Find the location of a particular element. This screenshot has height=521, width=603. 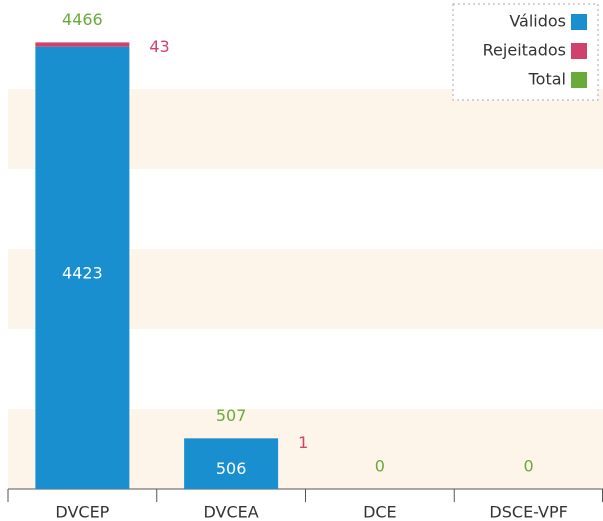

x-tick-label: DVCEP is located at coordinates (82, 512).